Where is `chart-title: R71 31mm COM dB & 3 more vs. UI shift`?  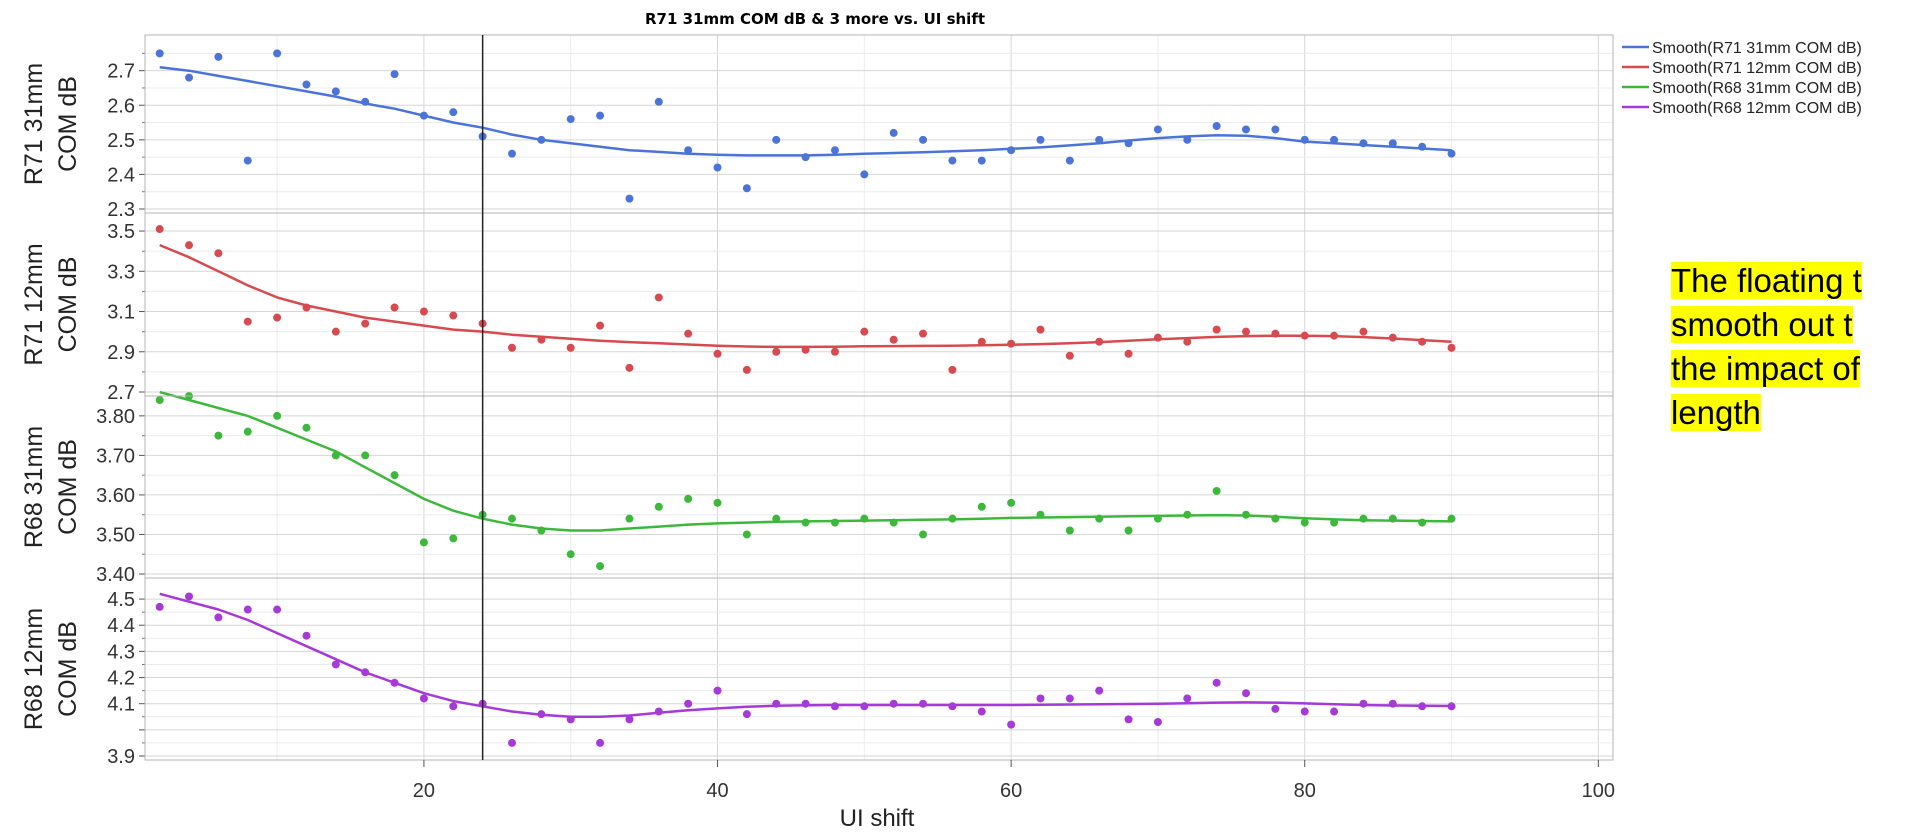
chart-title: R71 31mm COM dB & 3 more vs. UI shift is located at coordinates (815, 19).